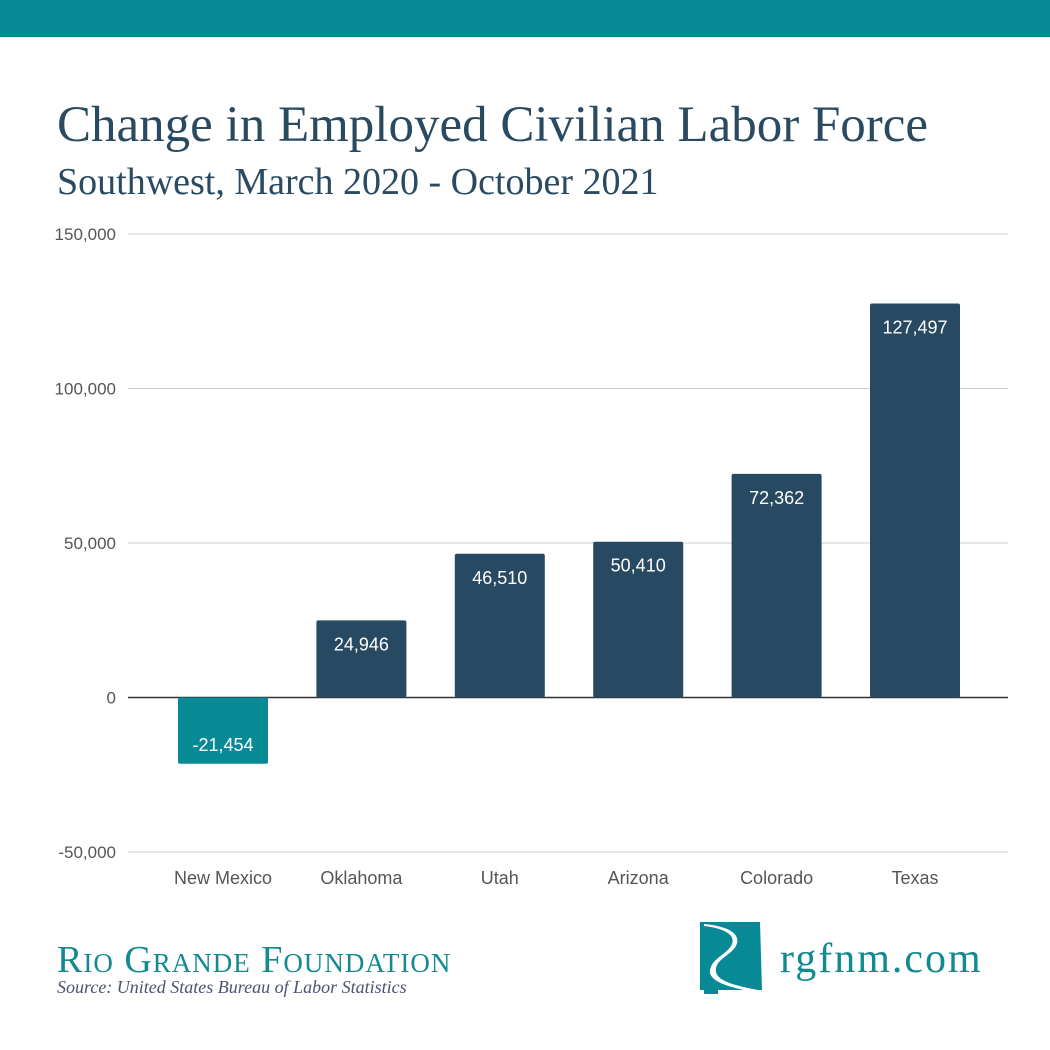 This screenshot has width=1050, height=1050. I want to click on y-tick-label: 100,000, so click(85, 389).